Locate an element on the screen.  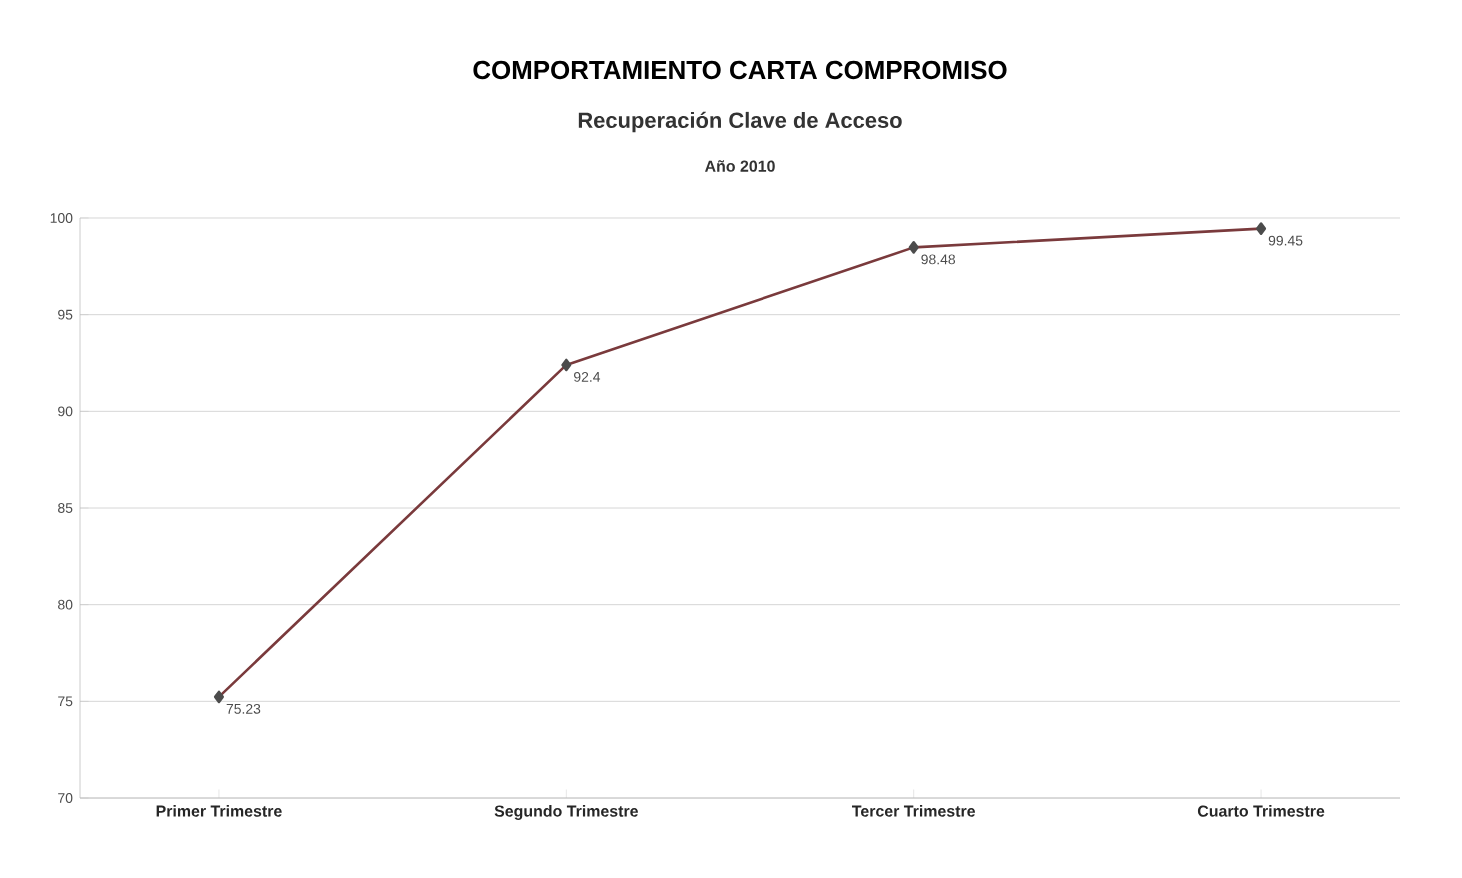
chart-subtitle: Recuperación Clave de Acceso is located at coordinates (740, 122).